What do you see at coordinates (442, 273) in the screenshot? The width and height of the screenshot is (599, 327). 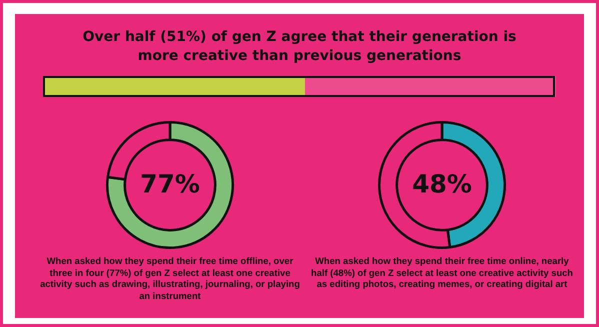 I see `text: When asked how they spend their free time online, nearly half (48%) of gen Z select at least one creative activity such as editing photos, creating memes, or creating digital art` at bounding box center [442, 273].